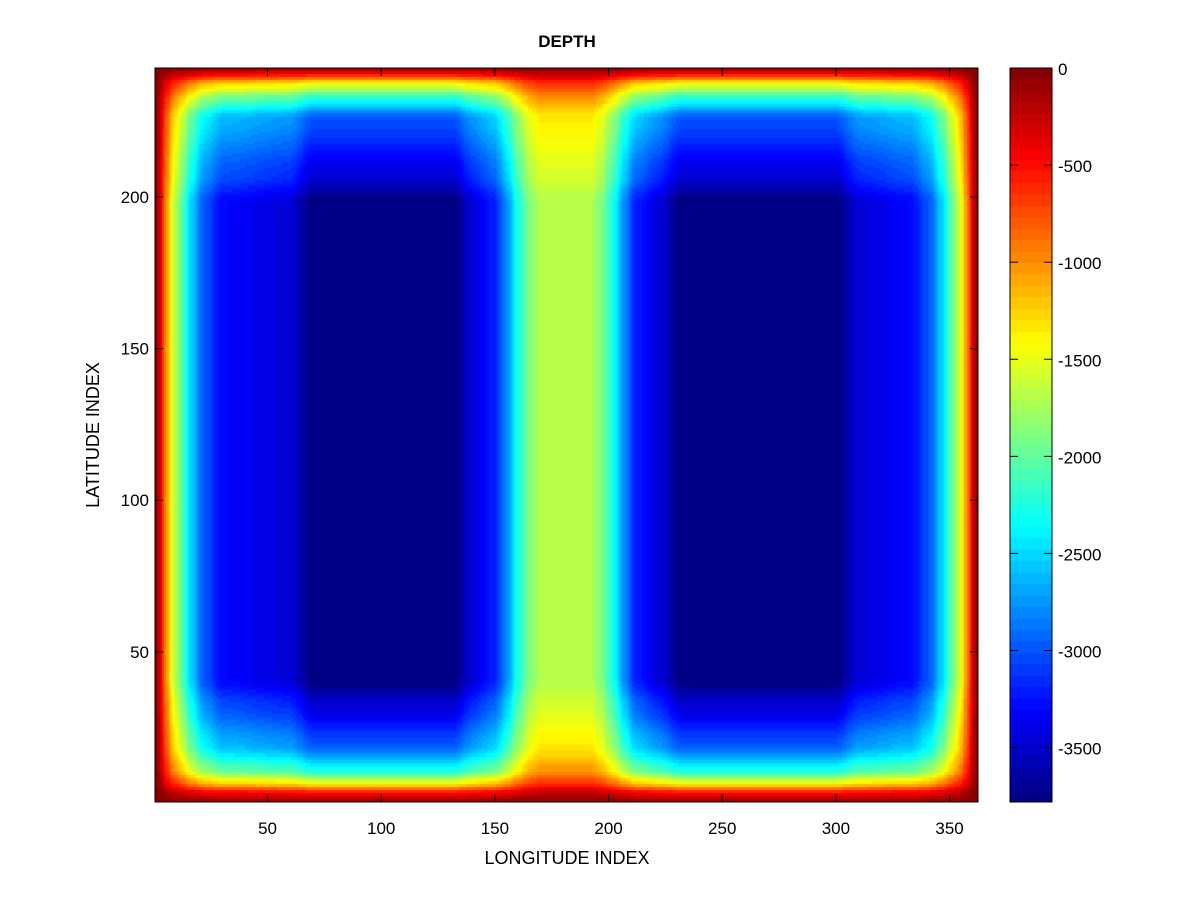 The height and width of the screenshot is (901, 1200). Describe the element at coordinates (836, 828) in the screenshot. I see `x-tick-label: 300` at that location.